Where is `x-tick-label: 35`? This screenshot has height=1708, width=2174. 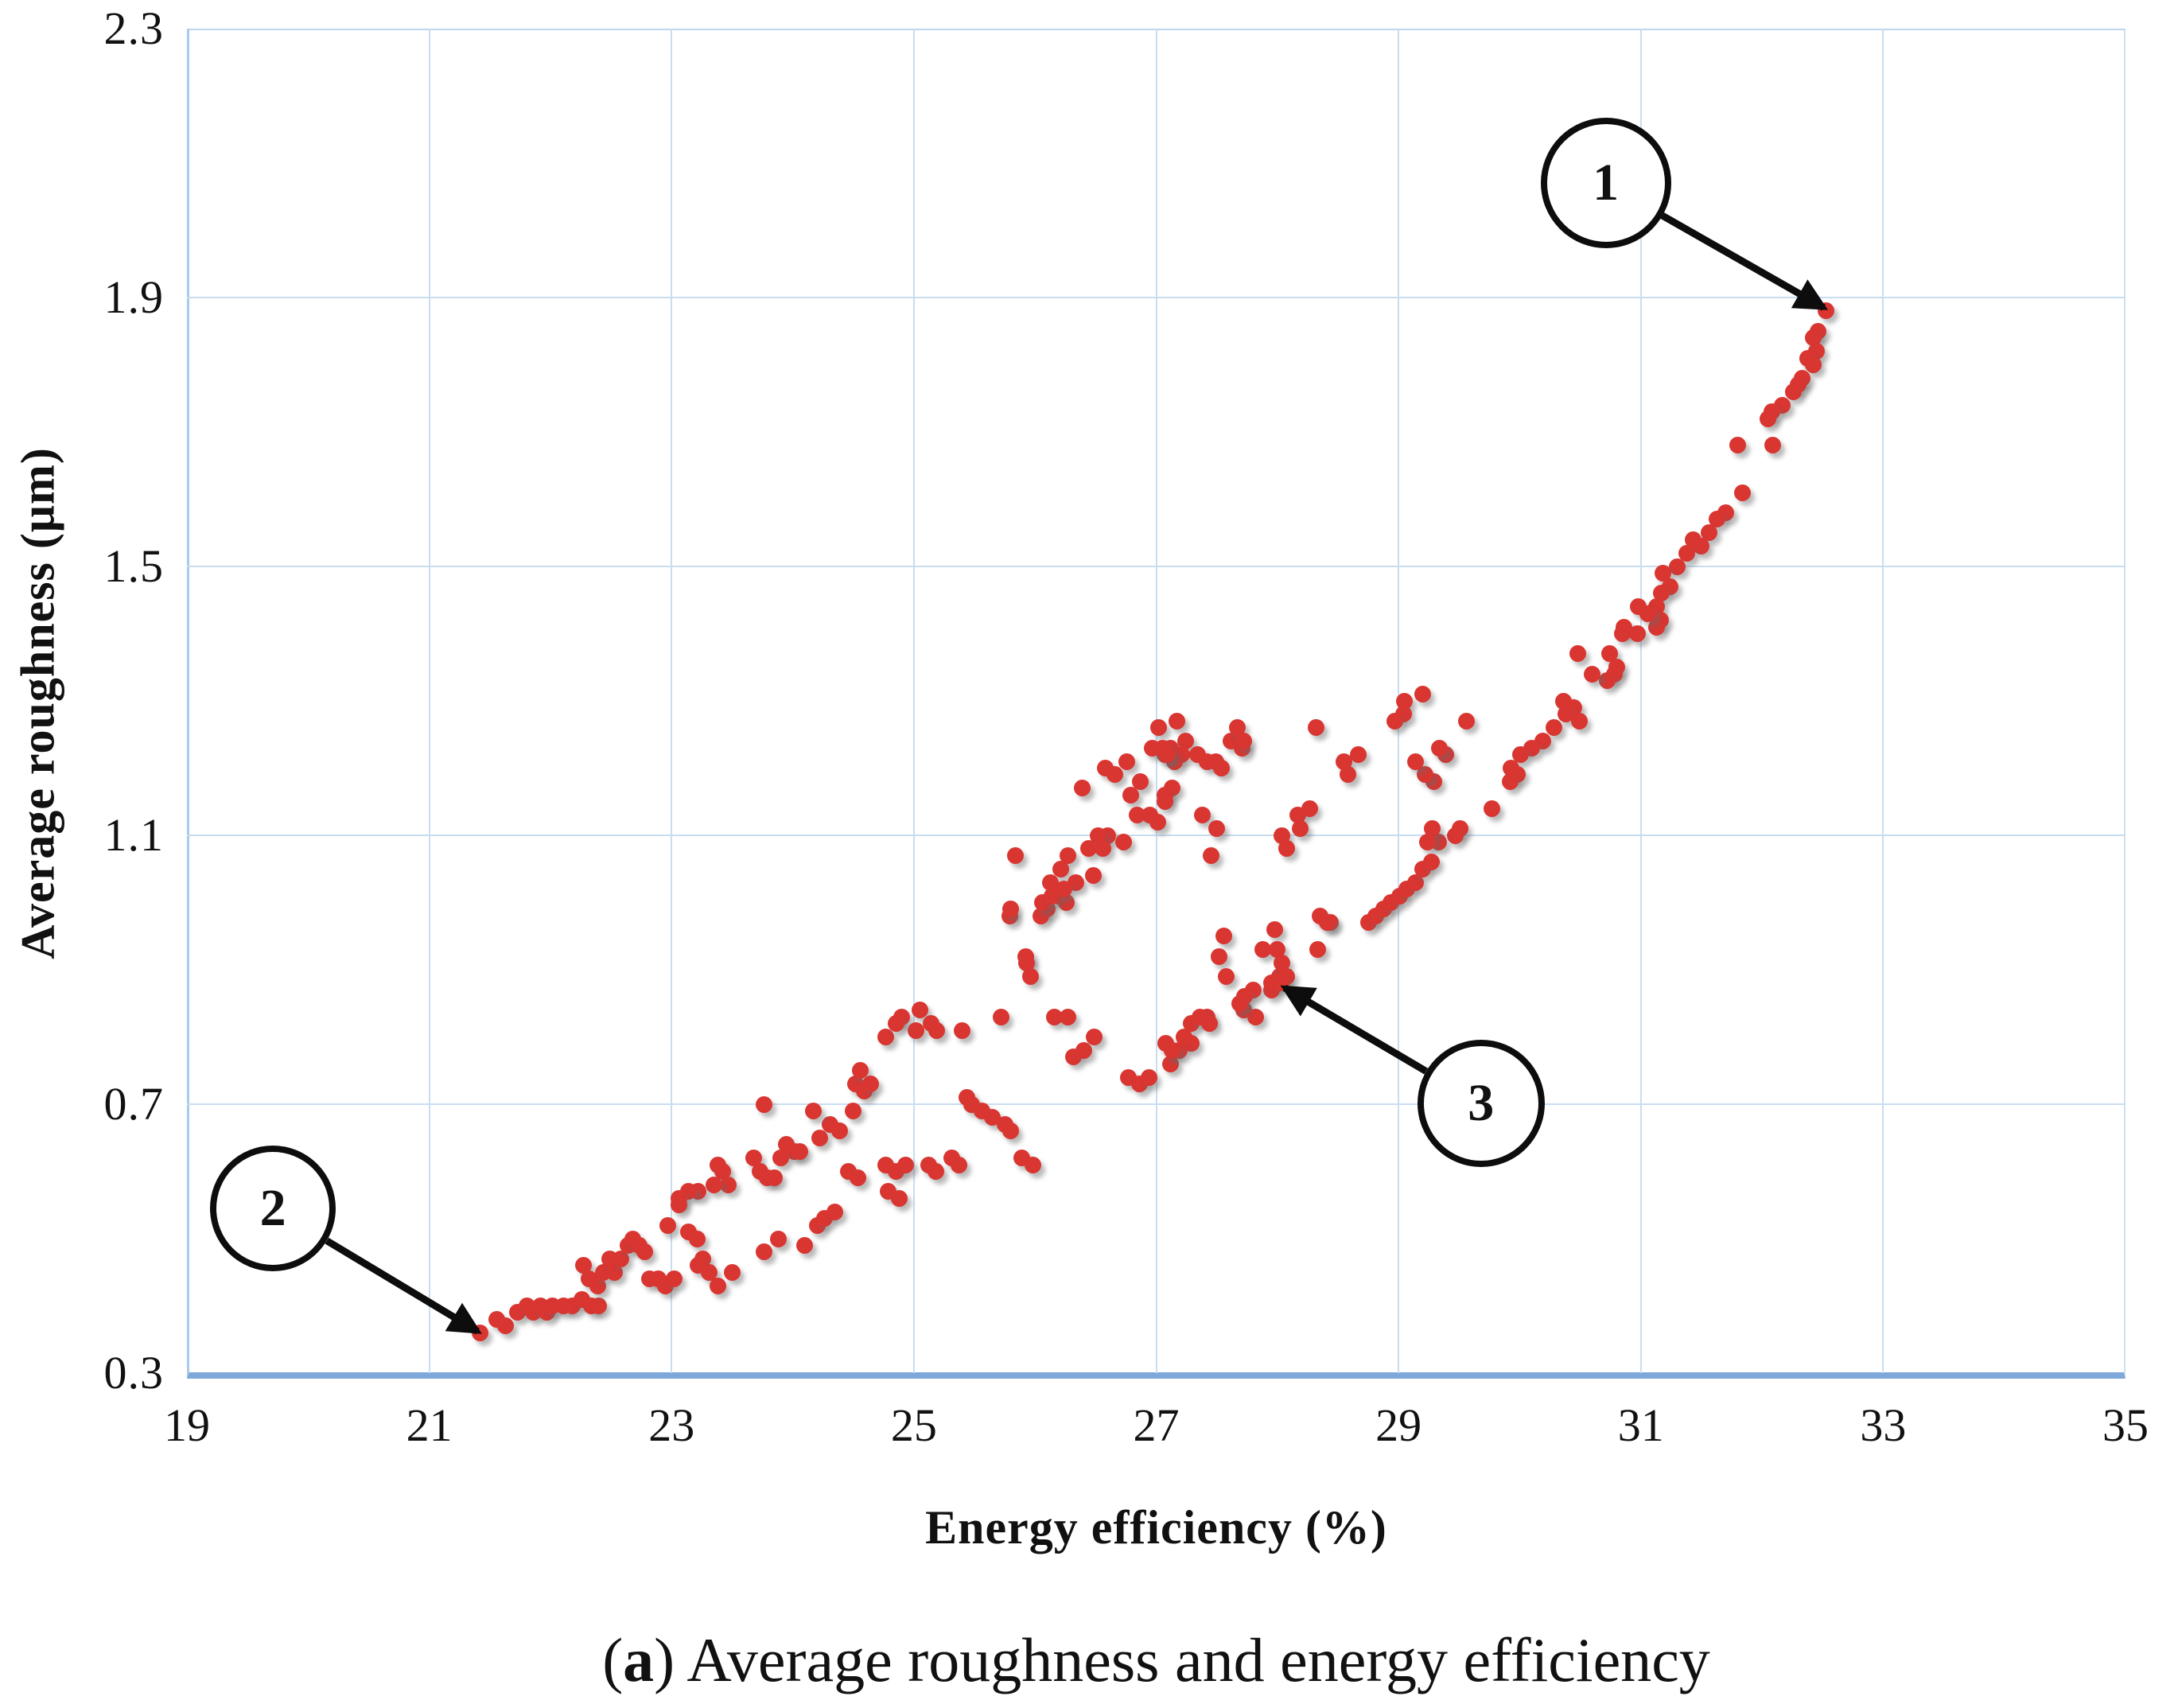 x-tick-label: 35 is located at coordinates (2125, 1425).